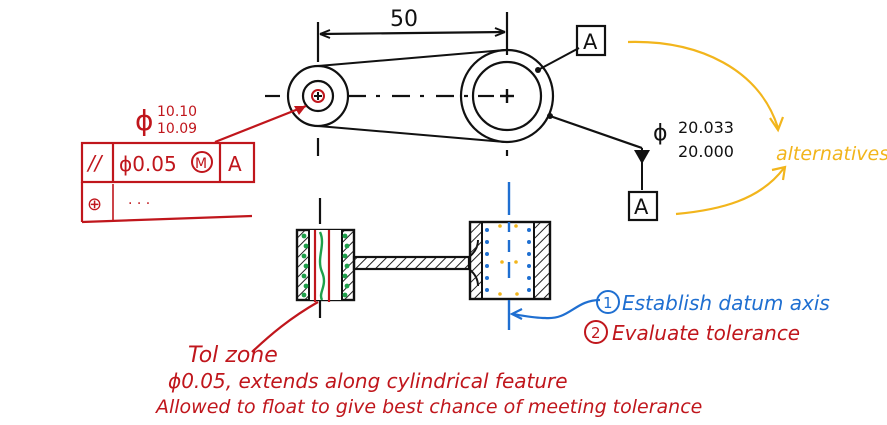 The height and width of the screenshot is (425, 887). What do you see at coordinates (233, 355) in the screenshot?
I see `tol-zone-title: Tol zone` at bounding box center [233, 355].